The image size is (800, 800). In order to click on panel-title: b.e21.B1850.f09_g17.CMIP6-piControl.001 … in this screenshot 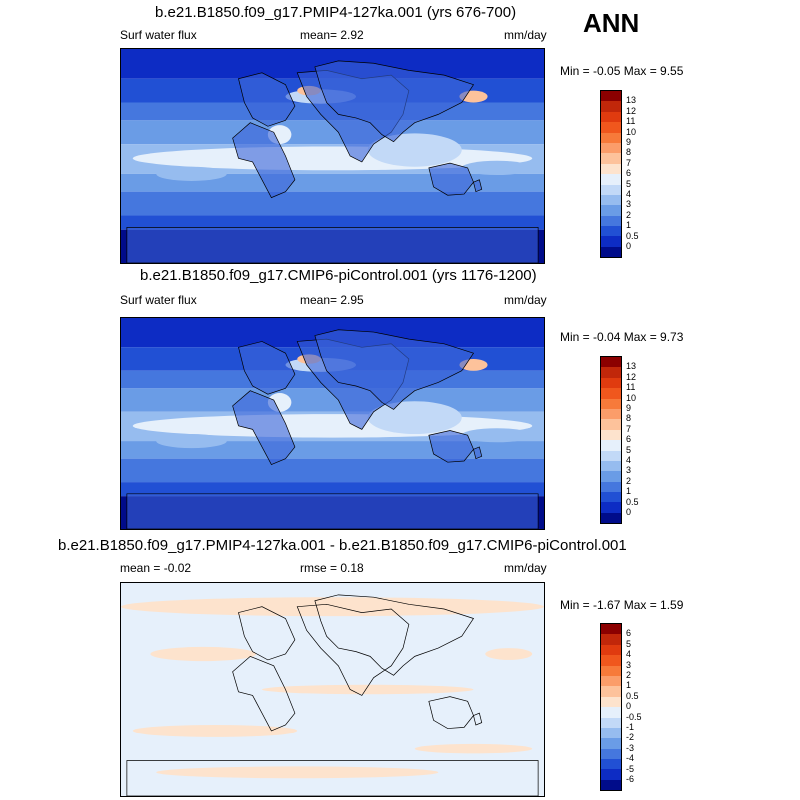, I will do `click(338, 275)`.